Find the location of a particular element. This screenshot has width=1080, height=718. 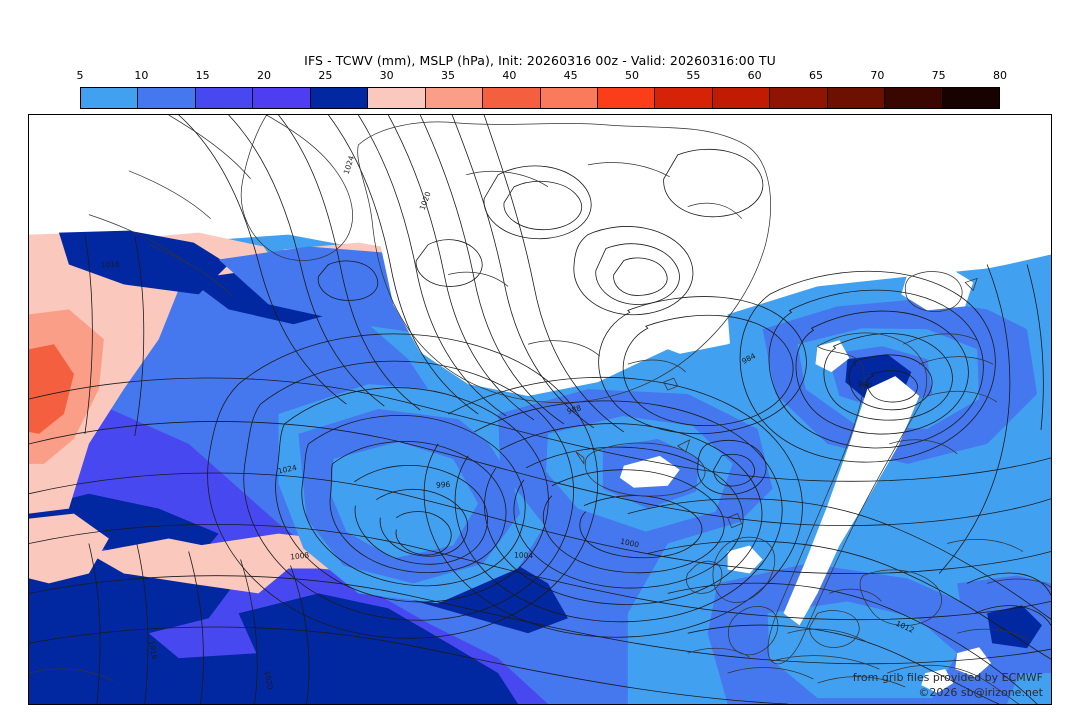

colorbar-tick-label: 80 is located at coordinates (1000, 75).